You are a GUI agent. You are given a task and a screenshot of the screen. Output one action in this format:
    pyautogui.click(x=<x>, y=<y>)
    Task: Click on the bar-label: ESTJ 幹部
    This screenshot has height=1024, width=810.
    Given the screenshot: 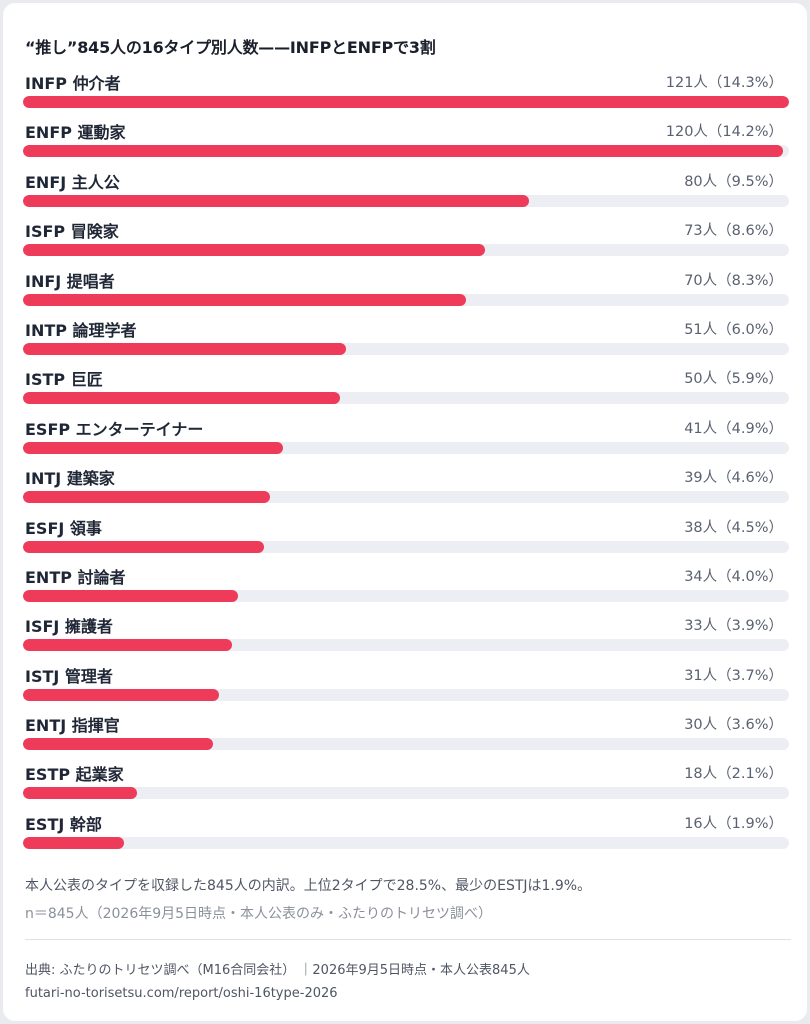 What is the action you would take?
    pyautogui.click(x=63, y=824)
    